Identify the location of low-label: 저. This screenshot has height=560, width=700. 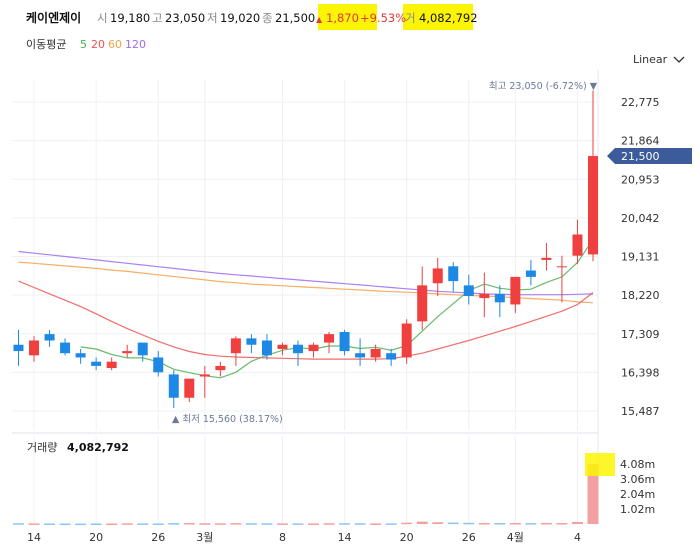
(212, 18).